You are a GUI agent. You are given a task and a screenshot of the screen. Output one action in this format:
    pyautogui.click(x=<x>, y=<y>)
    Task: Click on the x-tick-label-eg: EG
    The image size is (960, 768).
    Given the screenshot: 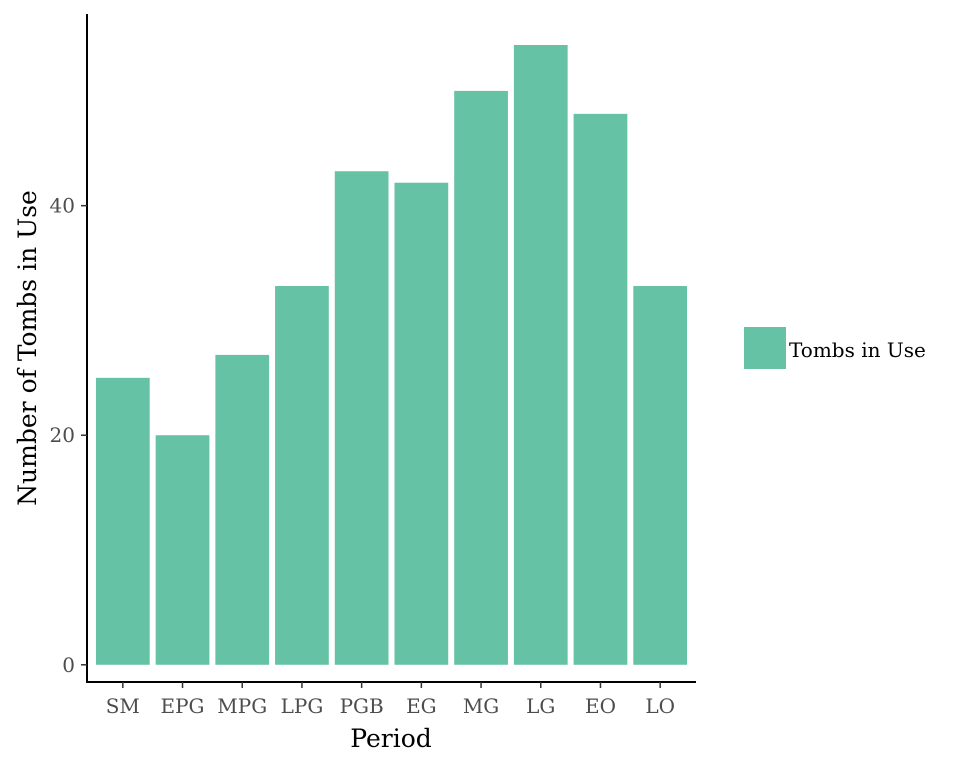 What is the action you would take?
    pyautogui.click(x=421, y=706)
    